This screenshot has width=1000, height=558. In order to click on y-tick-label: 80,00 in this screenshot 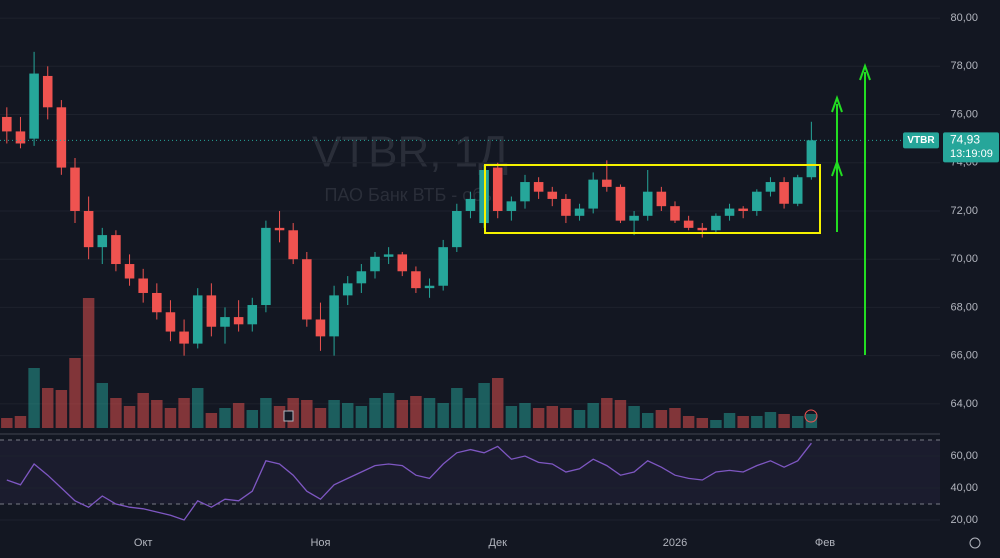, I will do `click(964, 18)`.